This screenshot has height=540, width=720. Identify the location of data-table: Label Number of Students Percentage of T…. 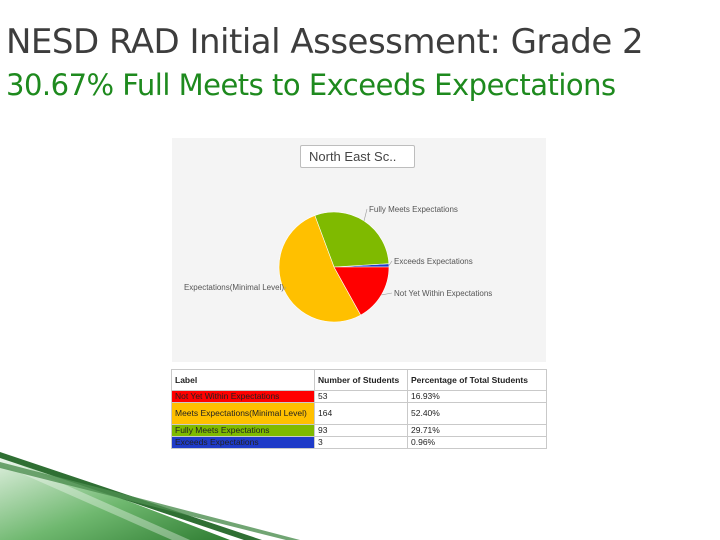
(359, 409).